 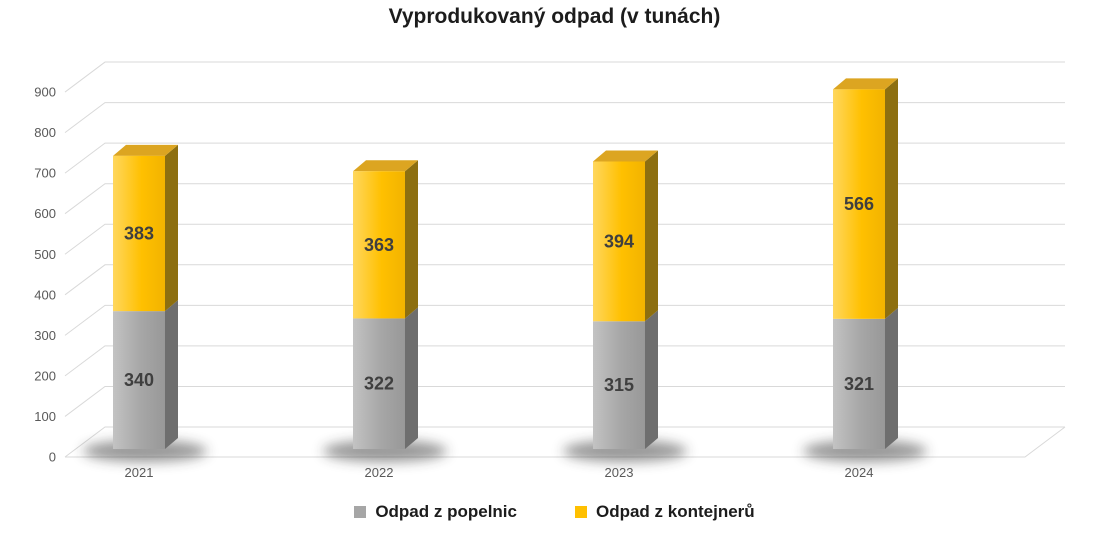 I want to click on x-axis-tick-label: 2023, so click(x=619, y=472).